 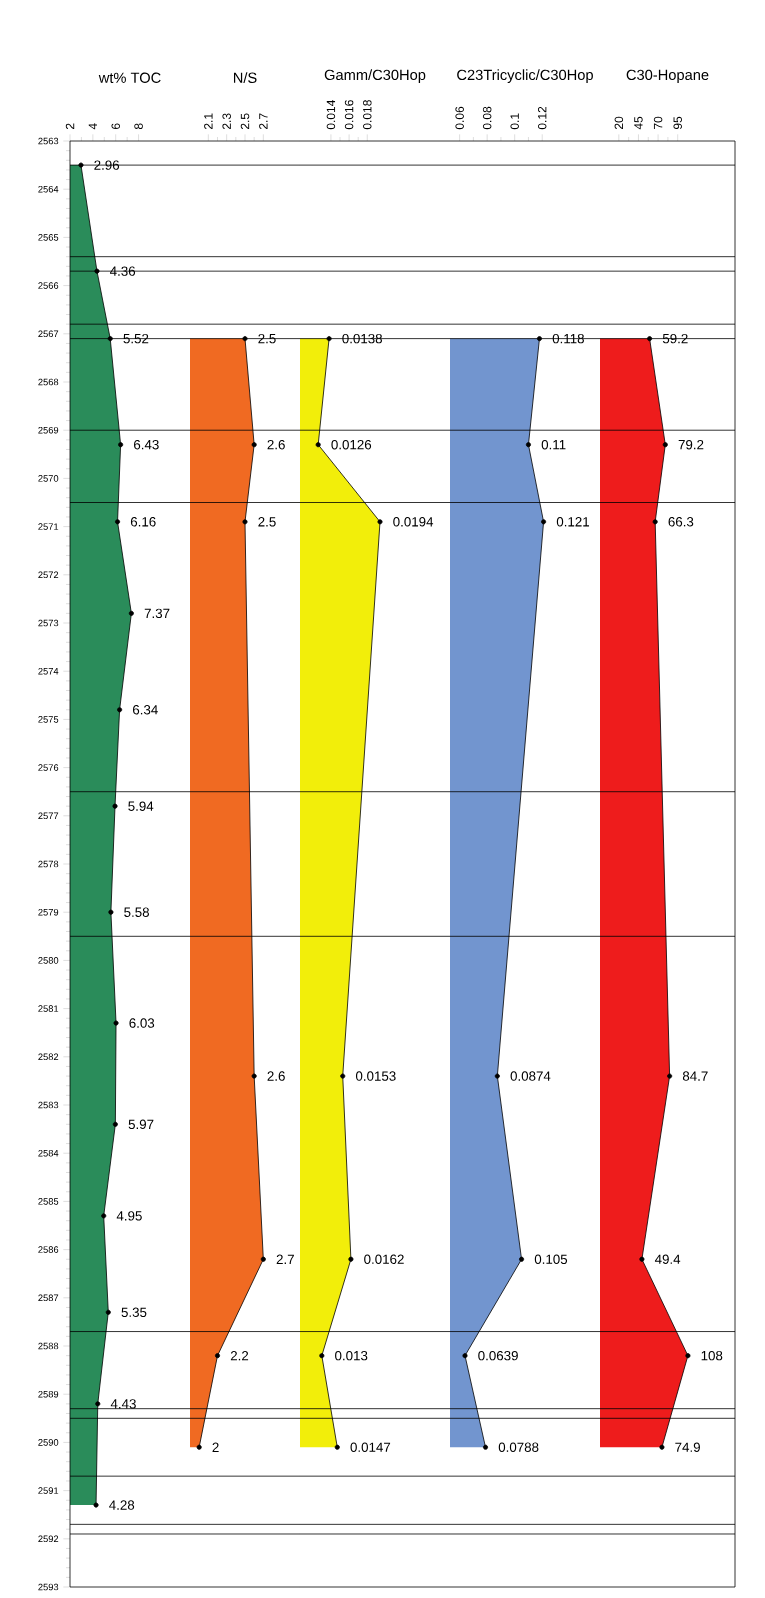 What do you see at coordinates (459, 118) in the screenshot?
I see `x-tick-label: 0.06` at bounding box center [459, 118].